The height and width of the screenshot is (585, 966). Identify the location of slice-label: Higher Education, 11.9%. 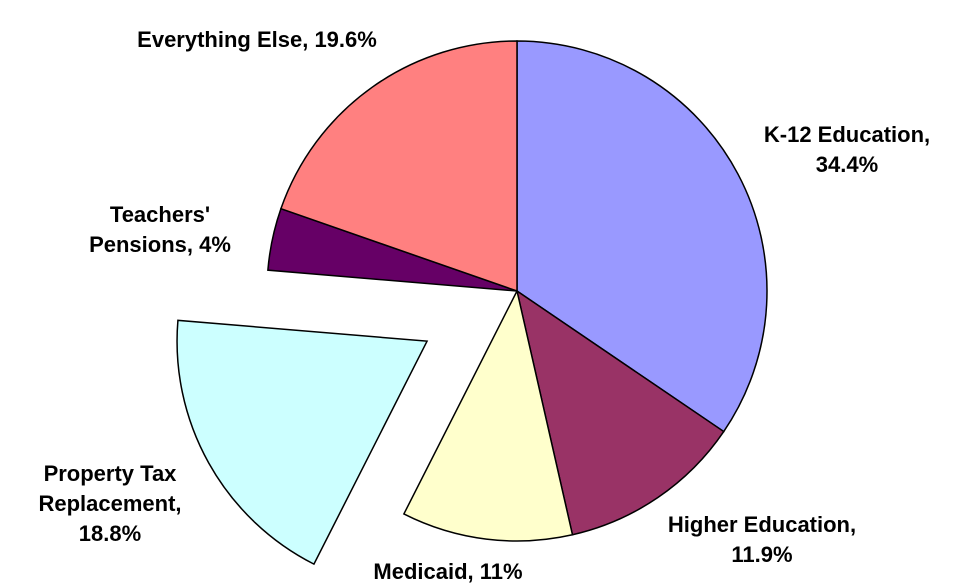
(762, 539).